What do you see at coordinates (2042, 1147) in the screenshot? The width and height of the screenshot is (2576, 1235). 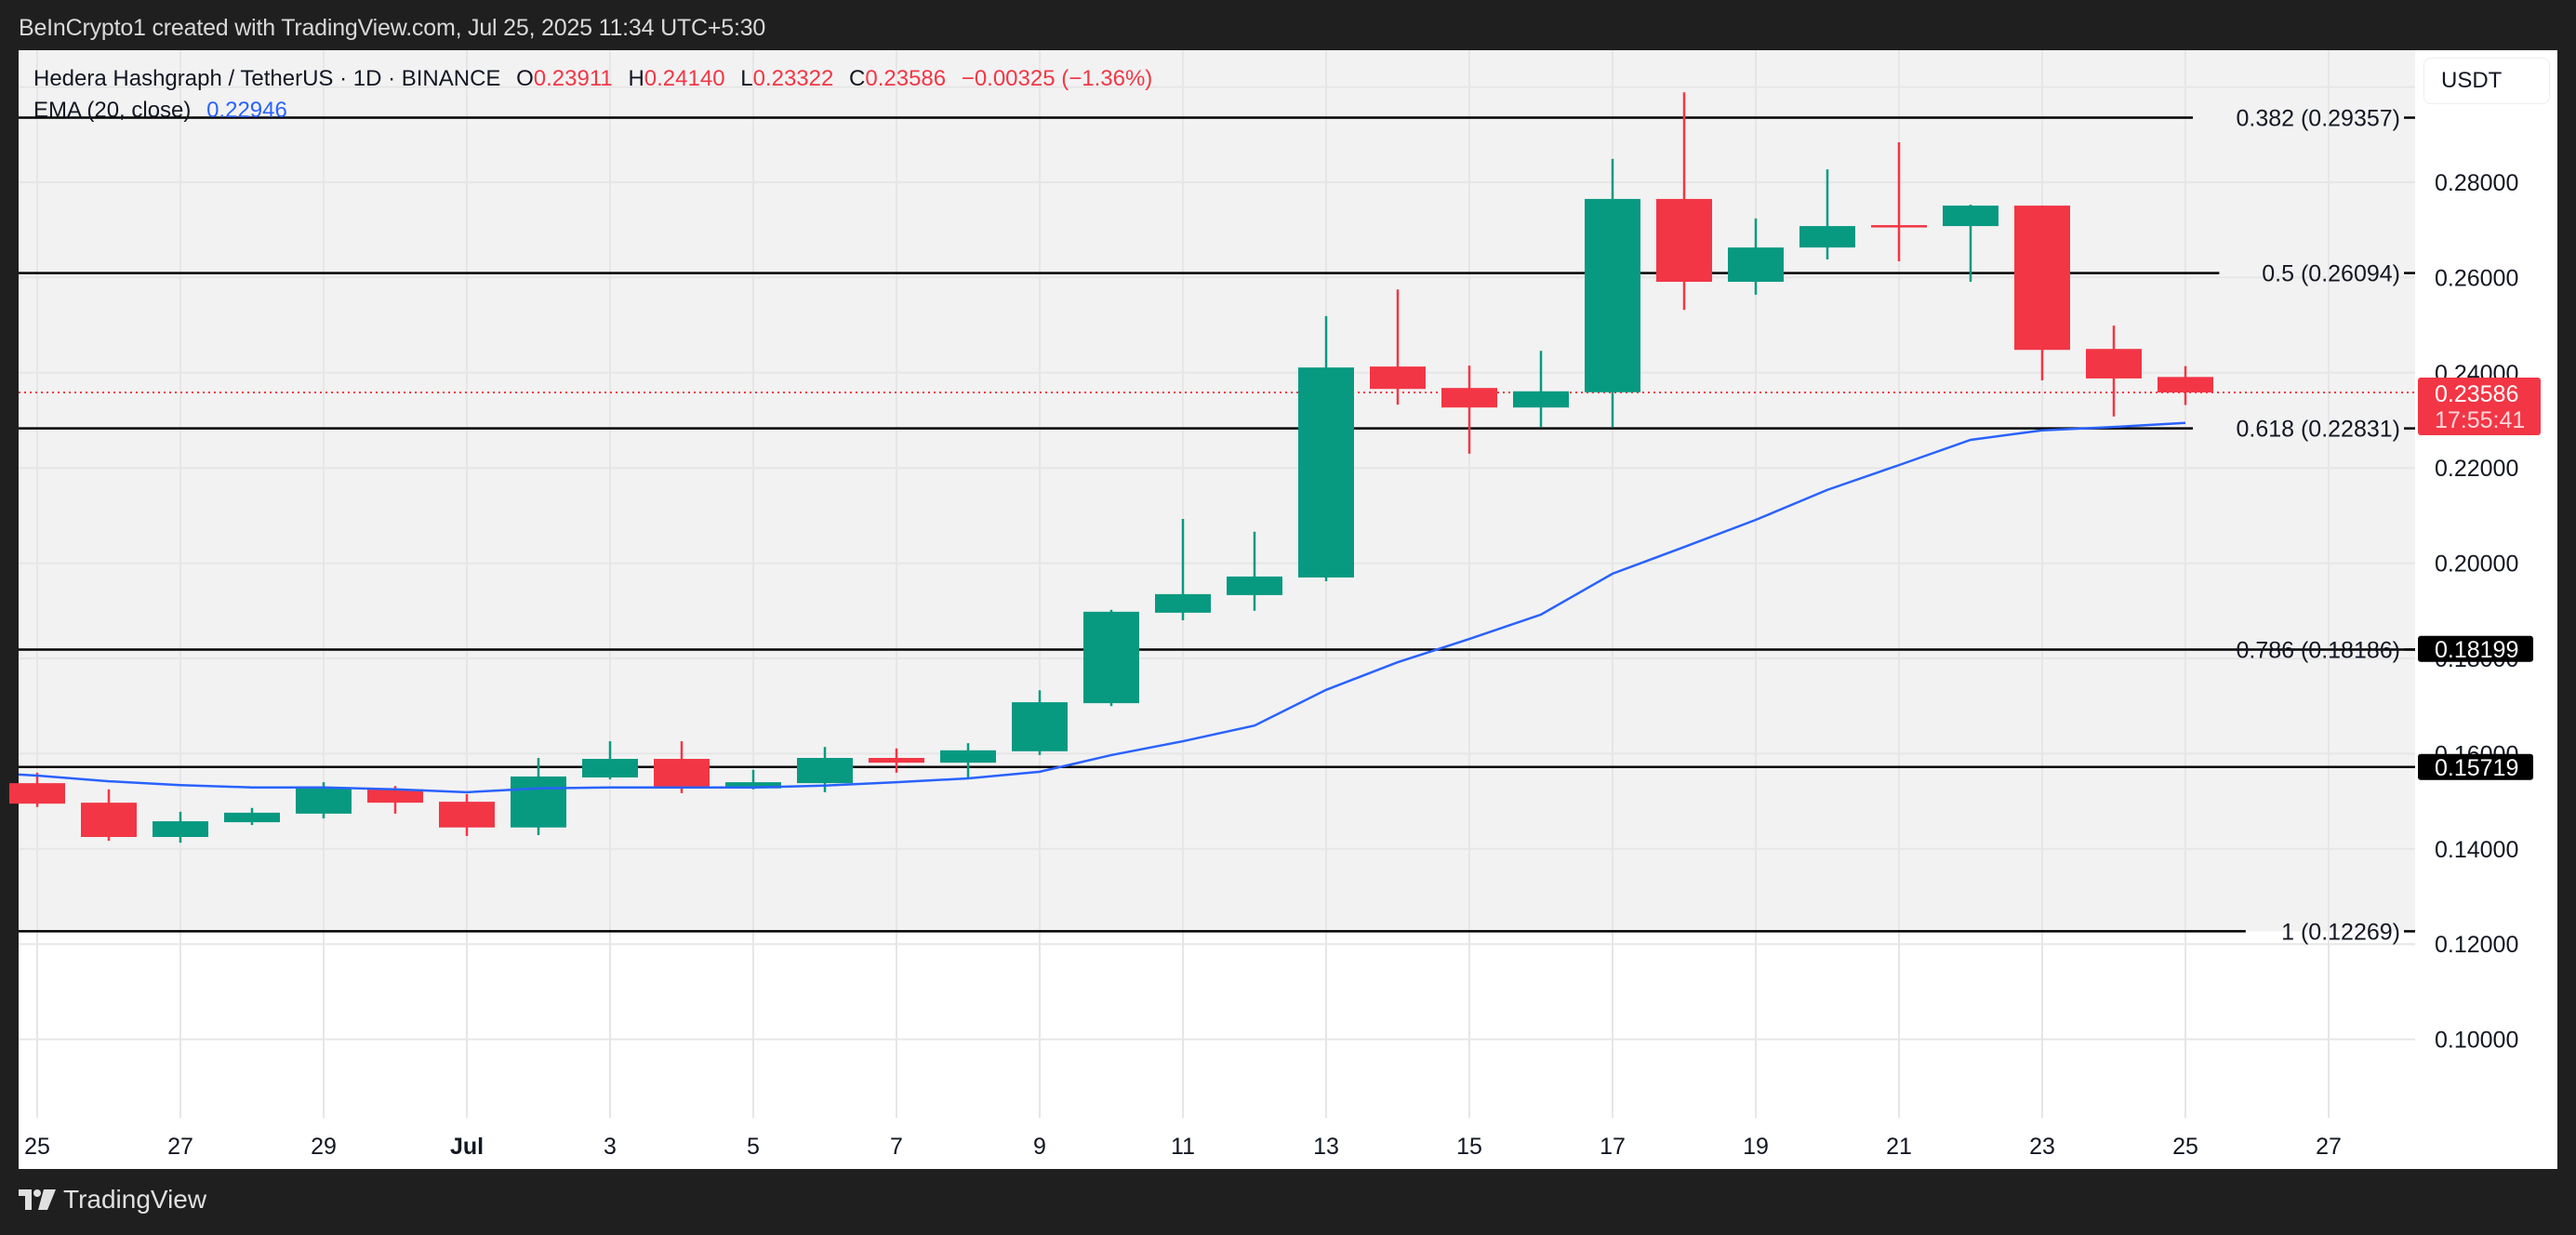 I see `time-tick-label: 23` at bounding box center [2042, 1147].